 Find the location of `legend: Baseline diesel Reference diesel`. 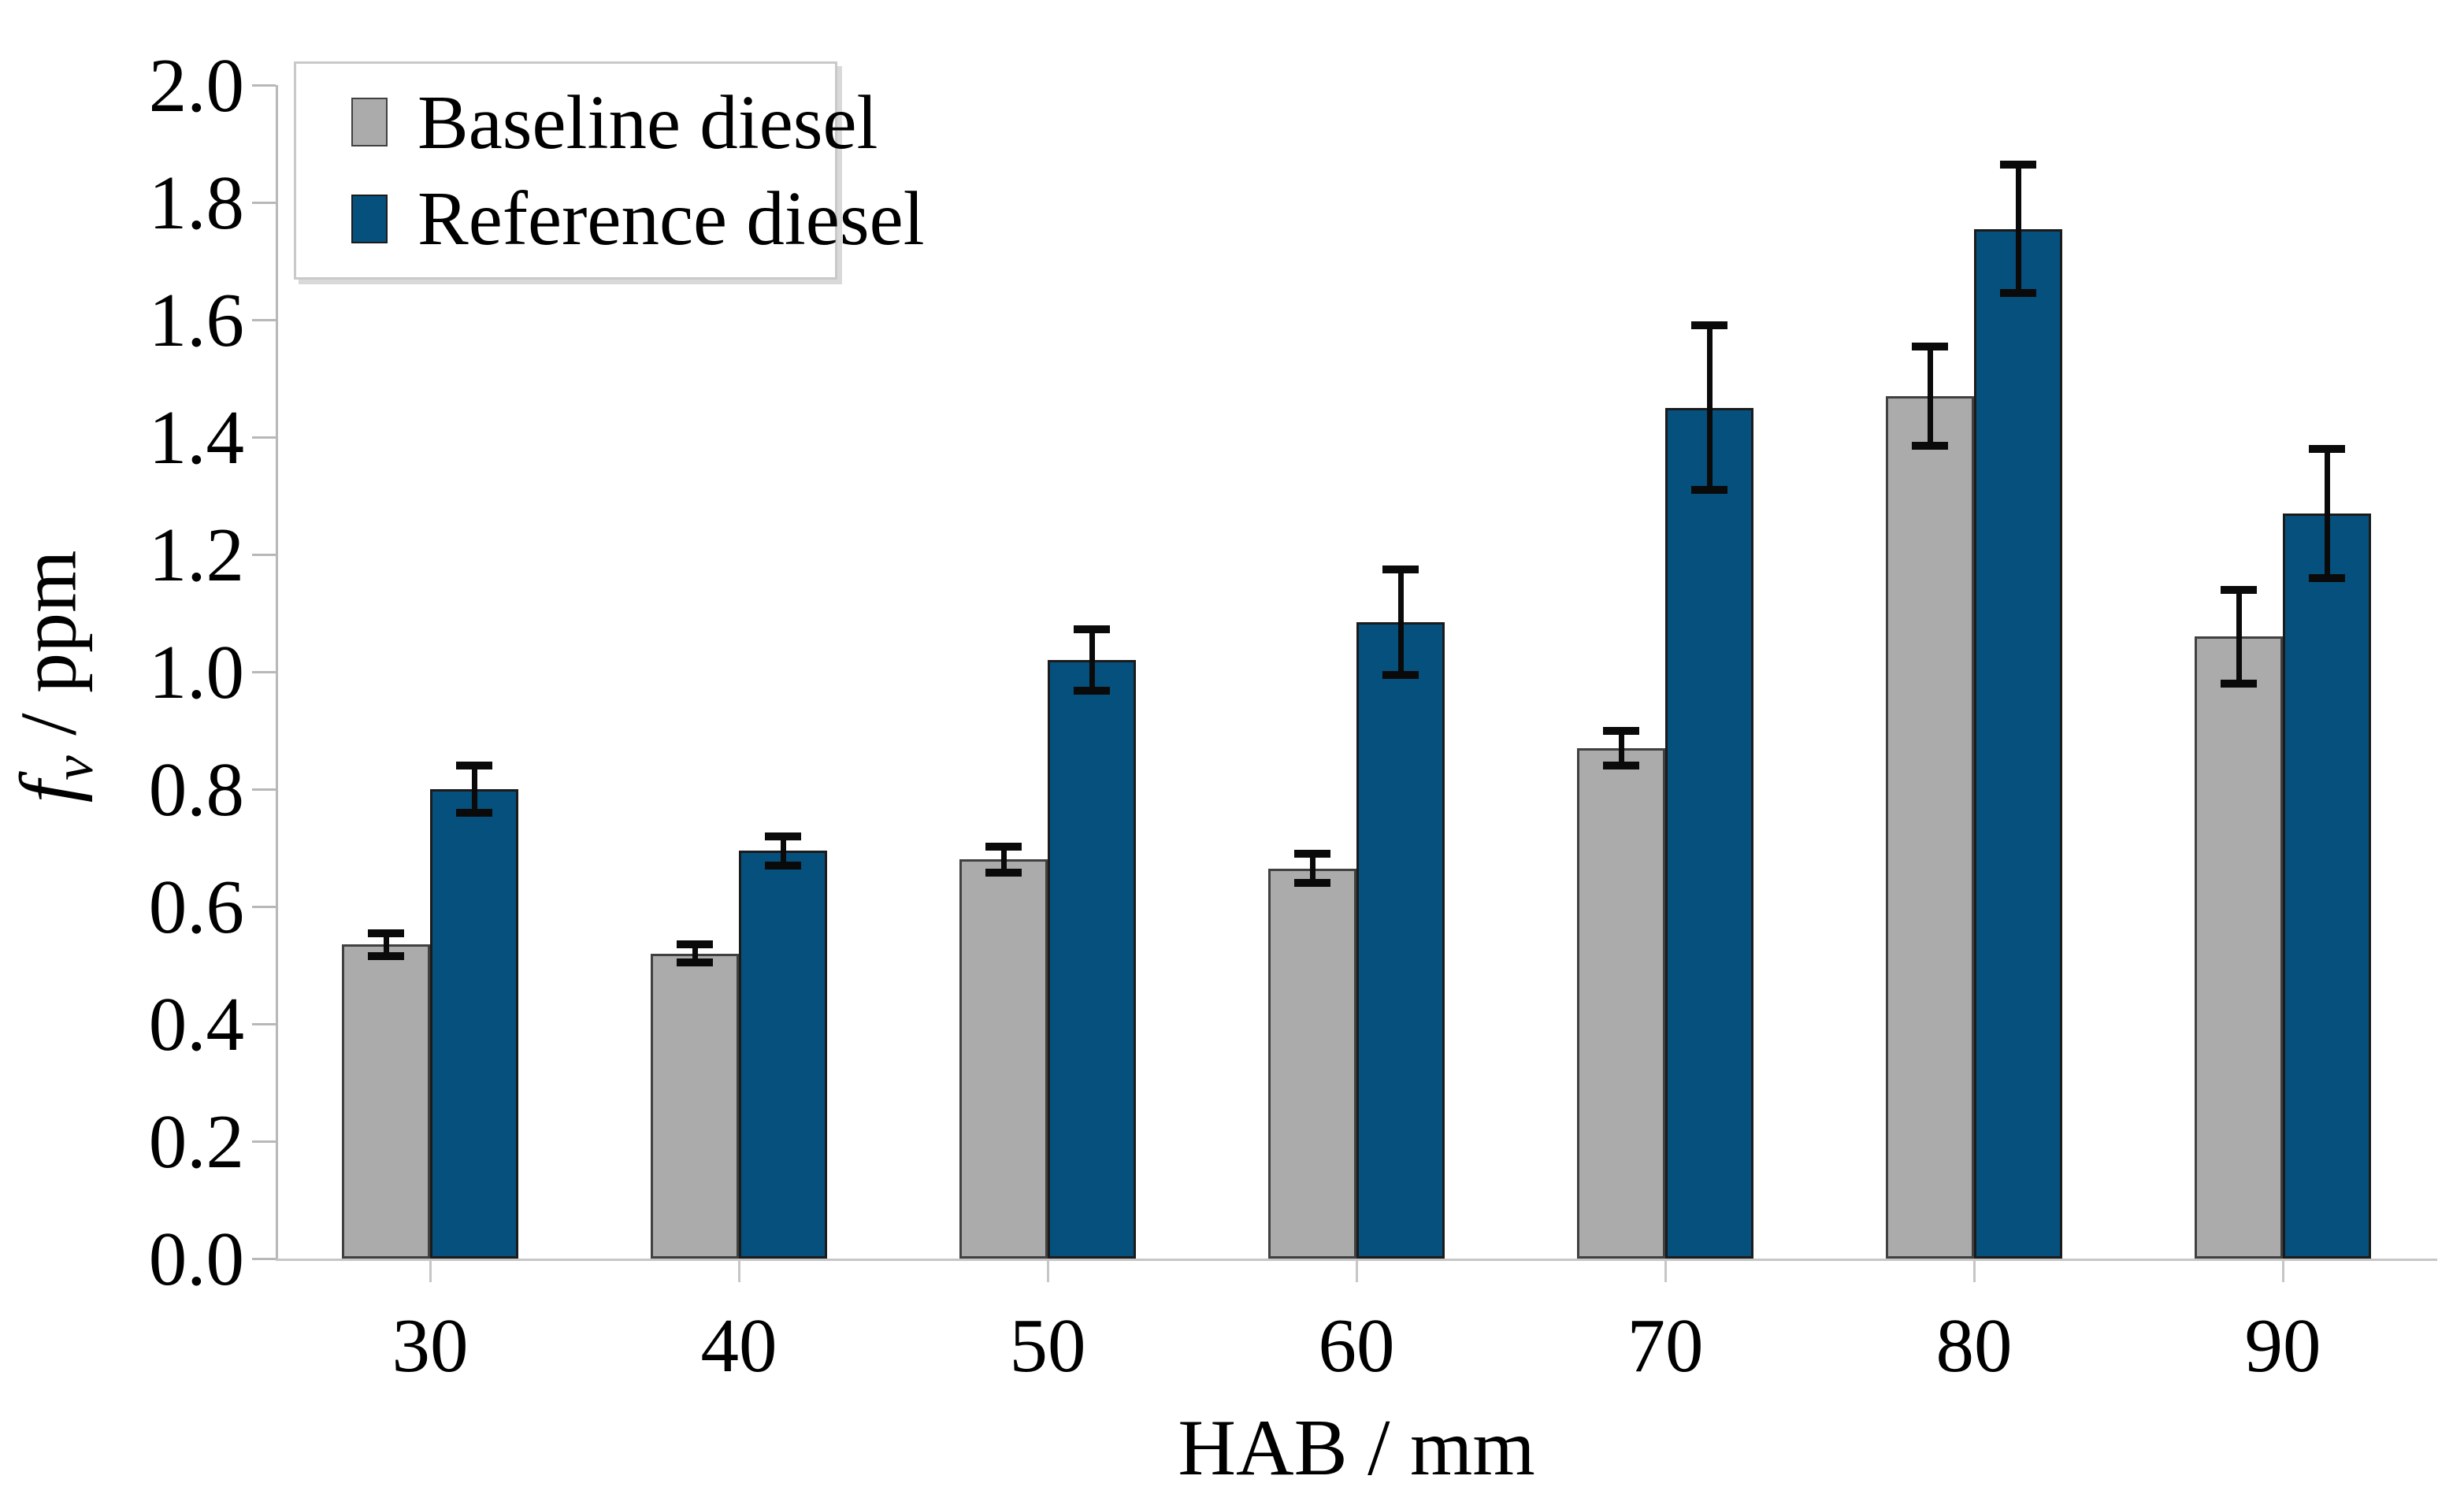

legend: Baseline diesel Reference diesel is located at coordinates (609, 170).